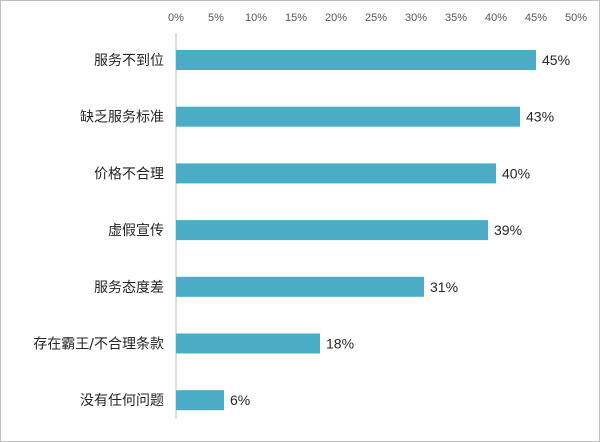 The height and width of the screenshot is (442, 600). I want to click on x-tick-label: 25%, so click(376, 18).